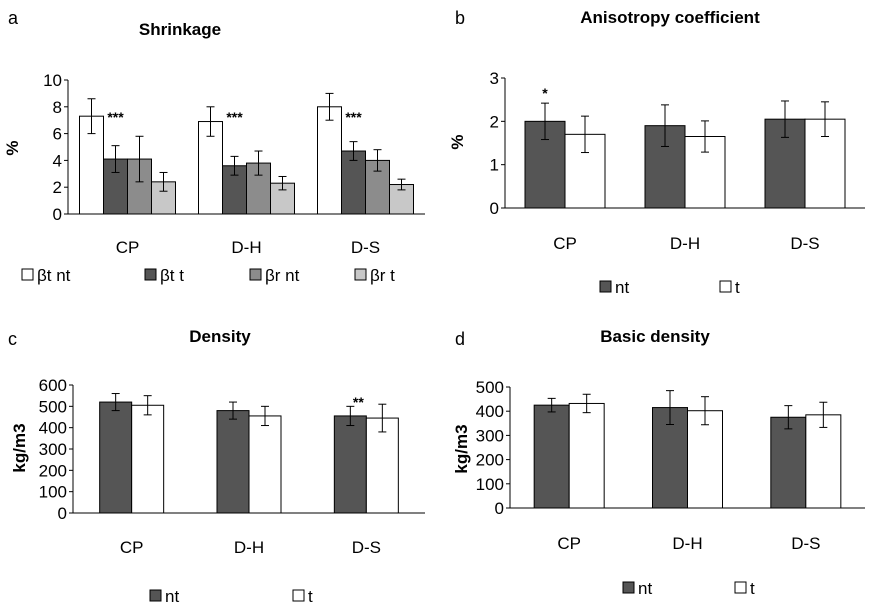 The image size is (885, 607). I want to click on legend-label: βr nt, so click(282, 275).